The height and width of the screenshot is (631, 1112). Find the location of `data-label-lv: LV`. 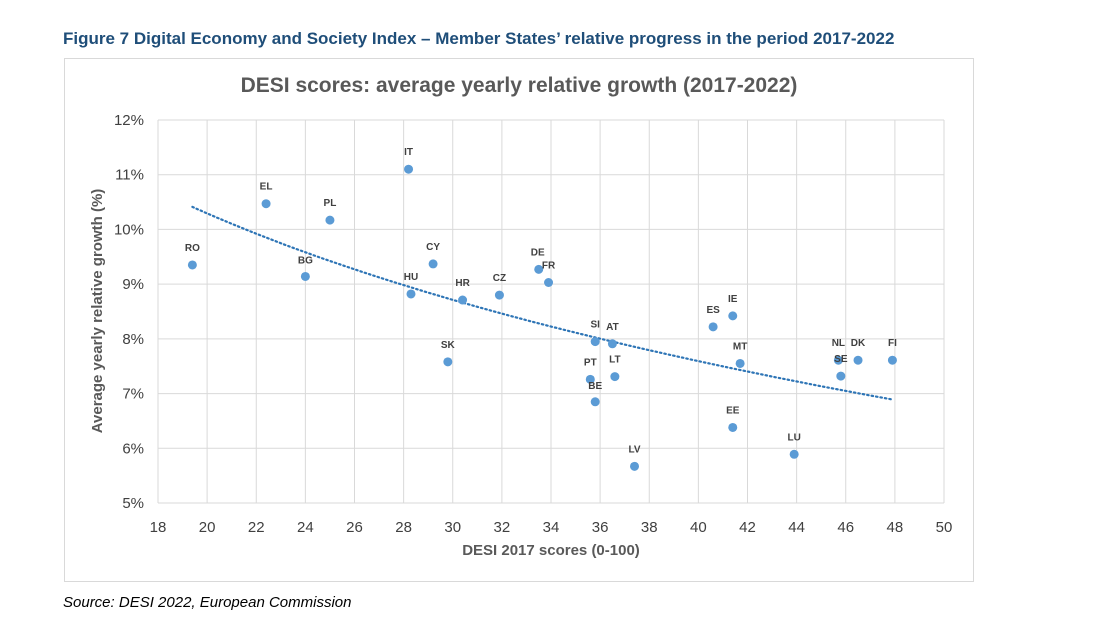

data-label-lv: LV is located at coordinates (634, 449).